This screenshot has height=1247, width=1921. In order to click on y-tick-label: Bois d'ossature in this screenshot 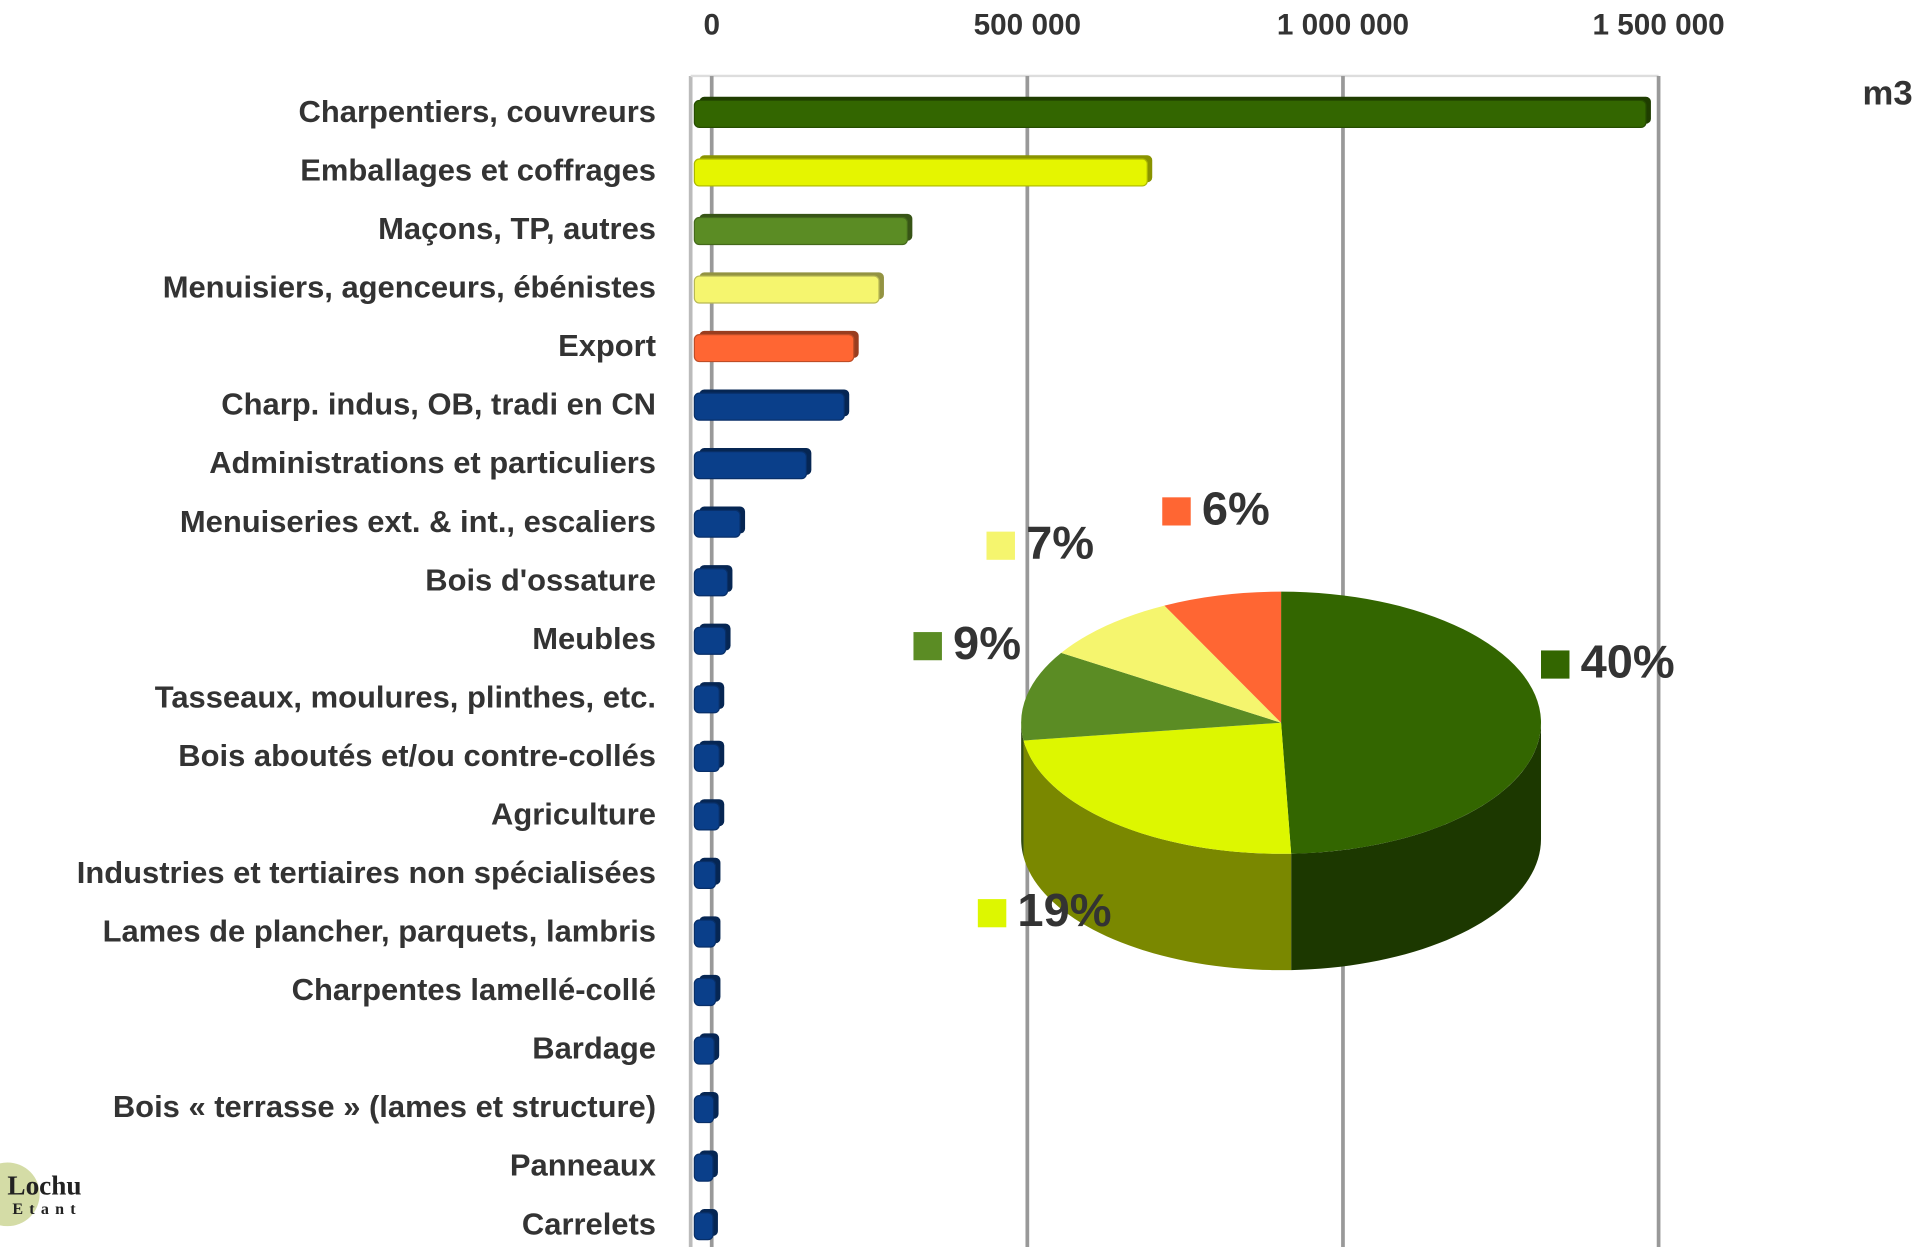, I will do `click(540, 579)`.